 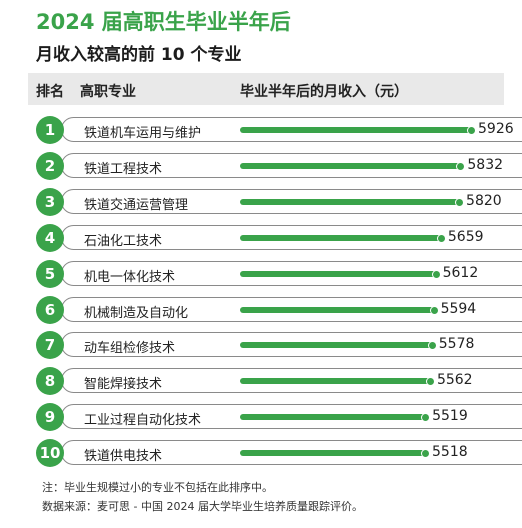 What do you see at coordinates (123, 385) in the screenshot?
I see `major-label: 智能焊接技术` at bounding box center [123, 385].